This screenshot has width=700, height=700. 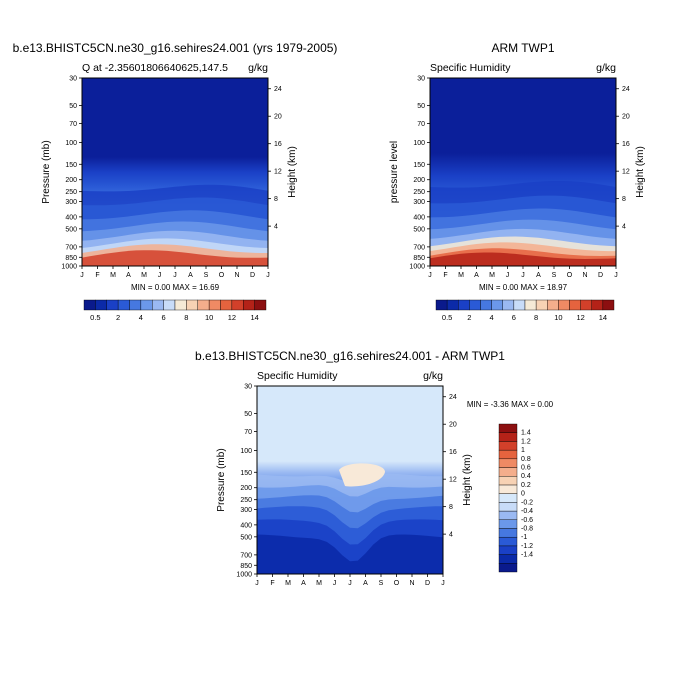 I want to click on colorbar-tick-label: 1.4, so click(x=526, y=433).